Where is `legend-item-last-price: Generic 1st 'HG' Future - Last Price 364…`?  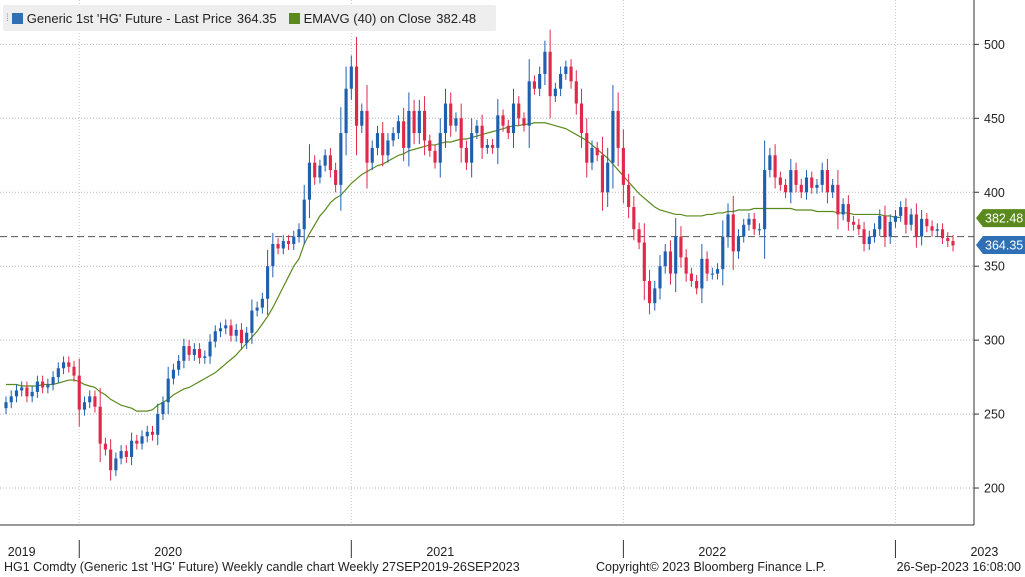
legend-item-last-price: Generic 1st 'HG' Future - Last Price 364… is located at coordinates (144, 18).